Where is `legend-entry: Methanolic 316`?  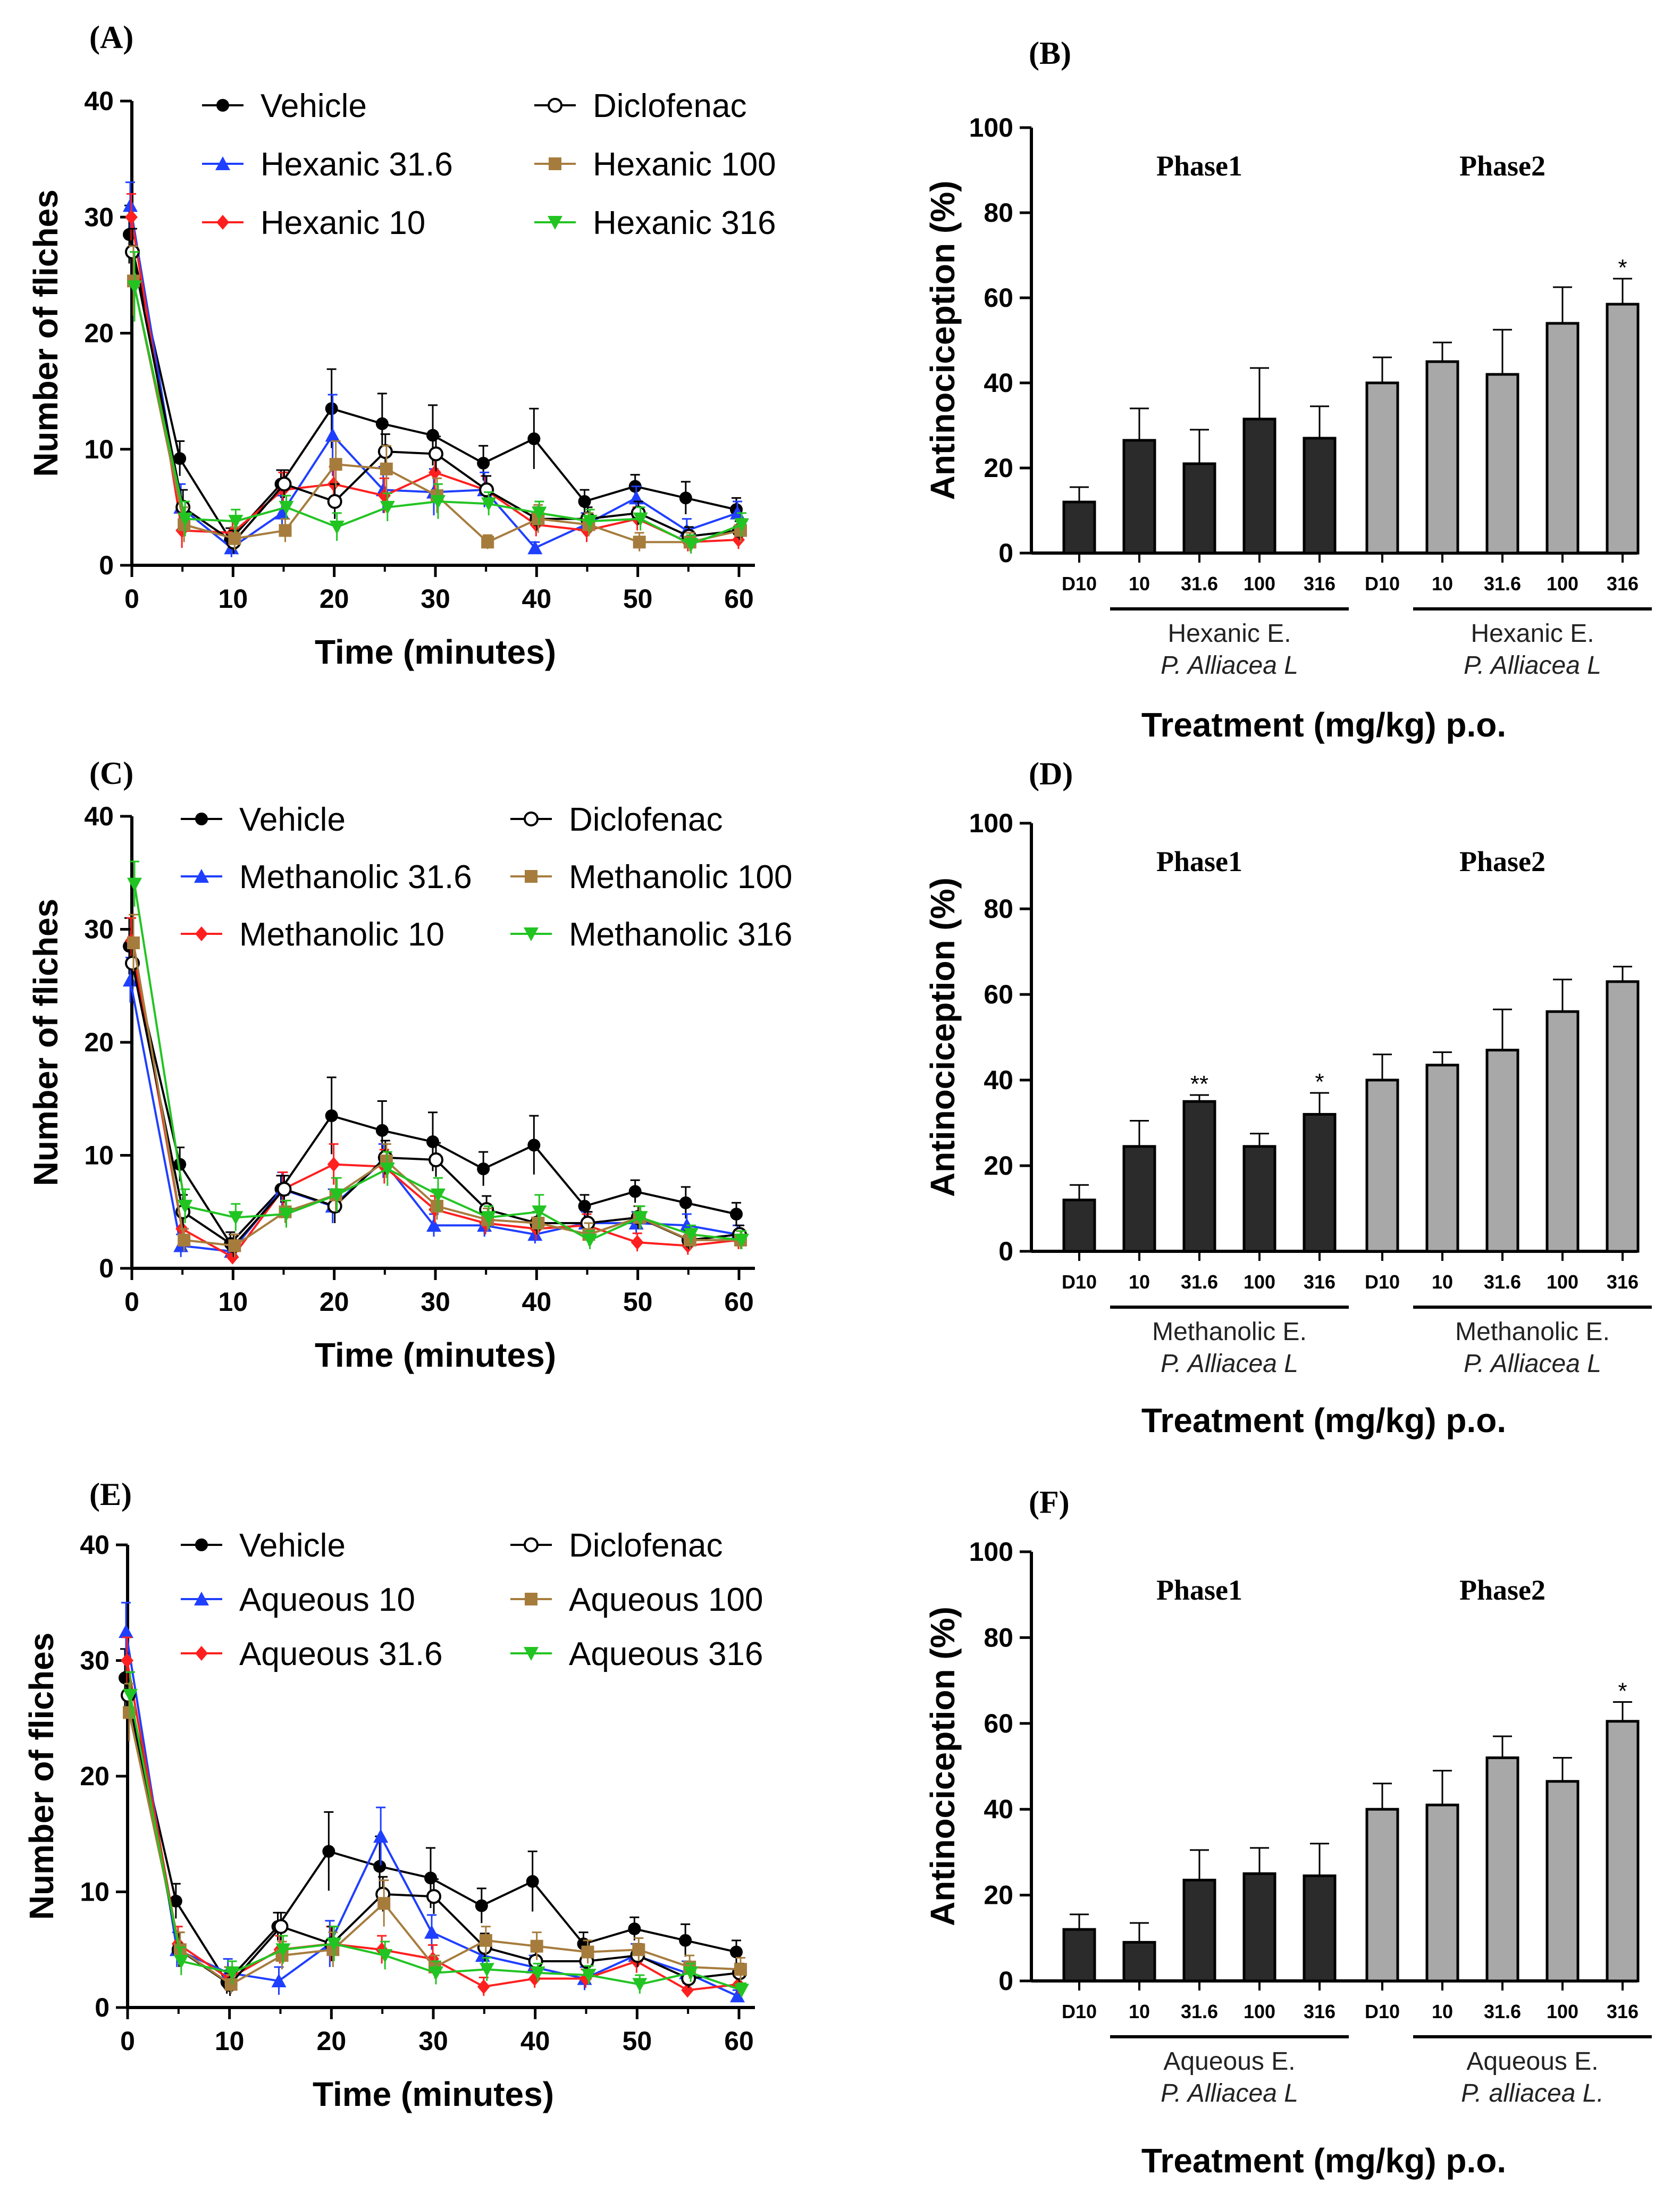
legend-entry: Methanolic 316 is located at coordinates (651, 934).